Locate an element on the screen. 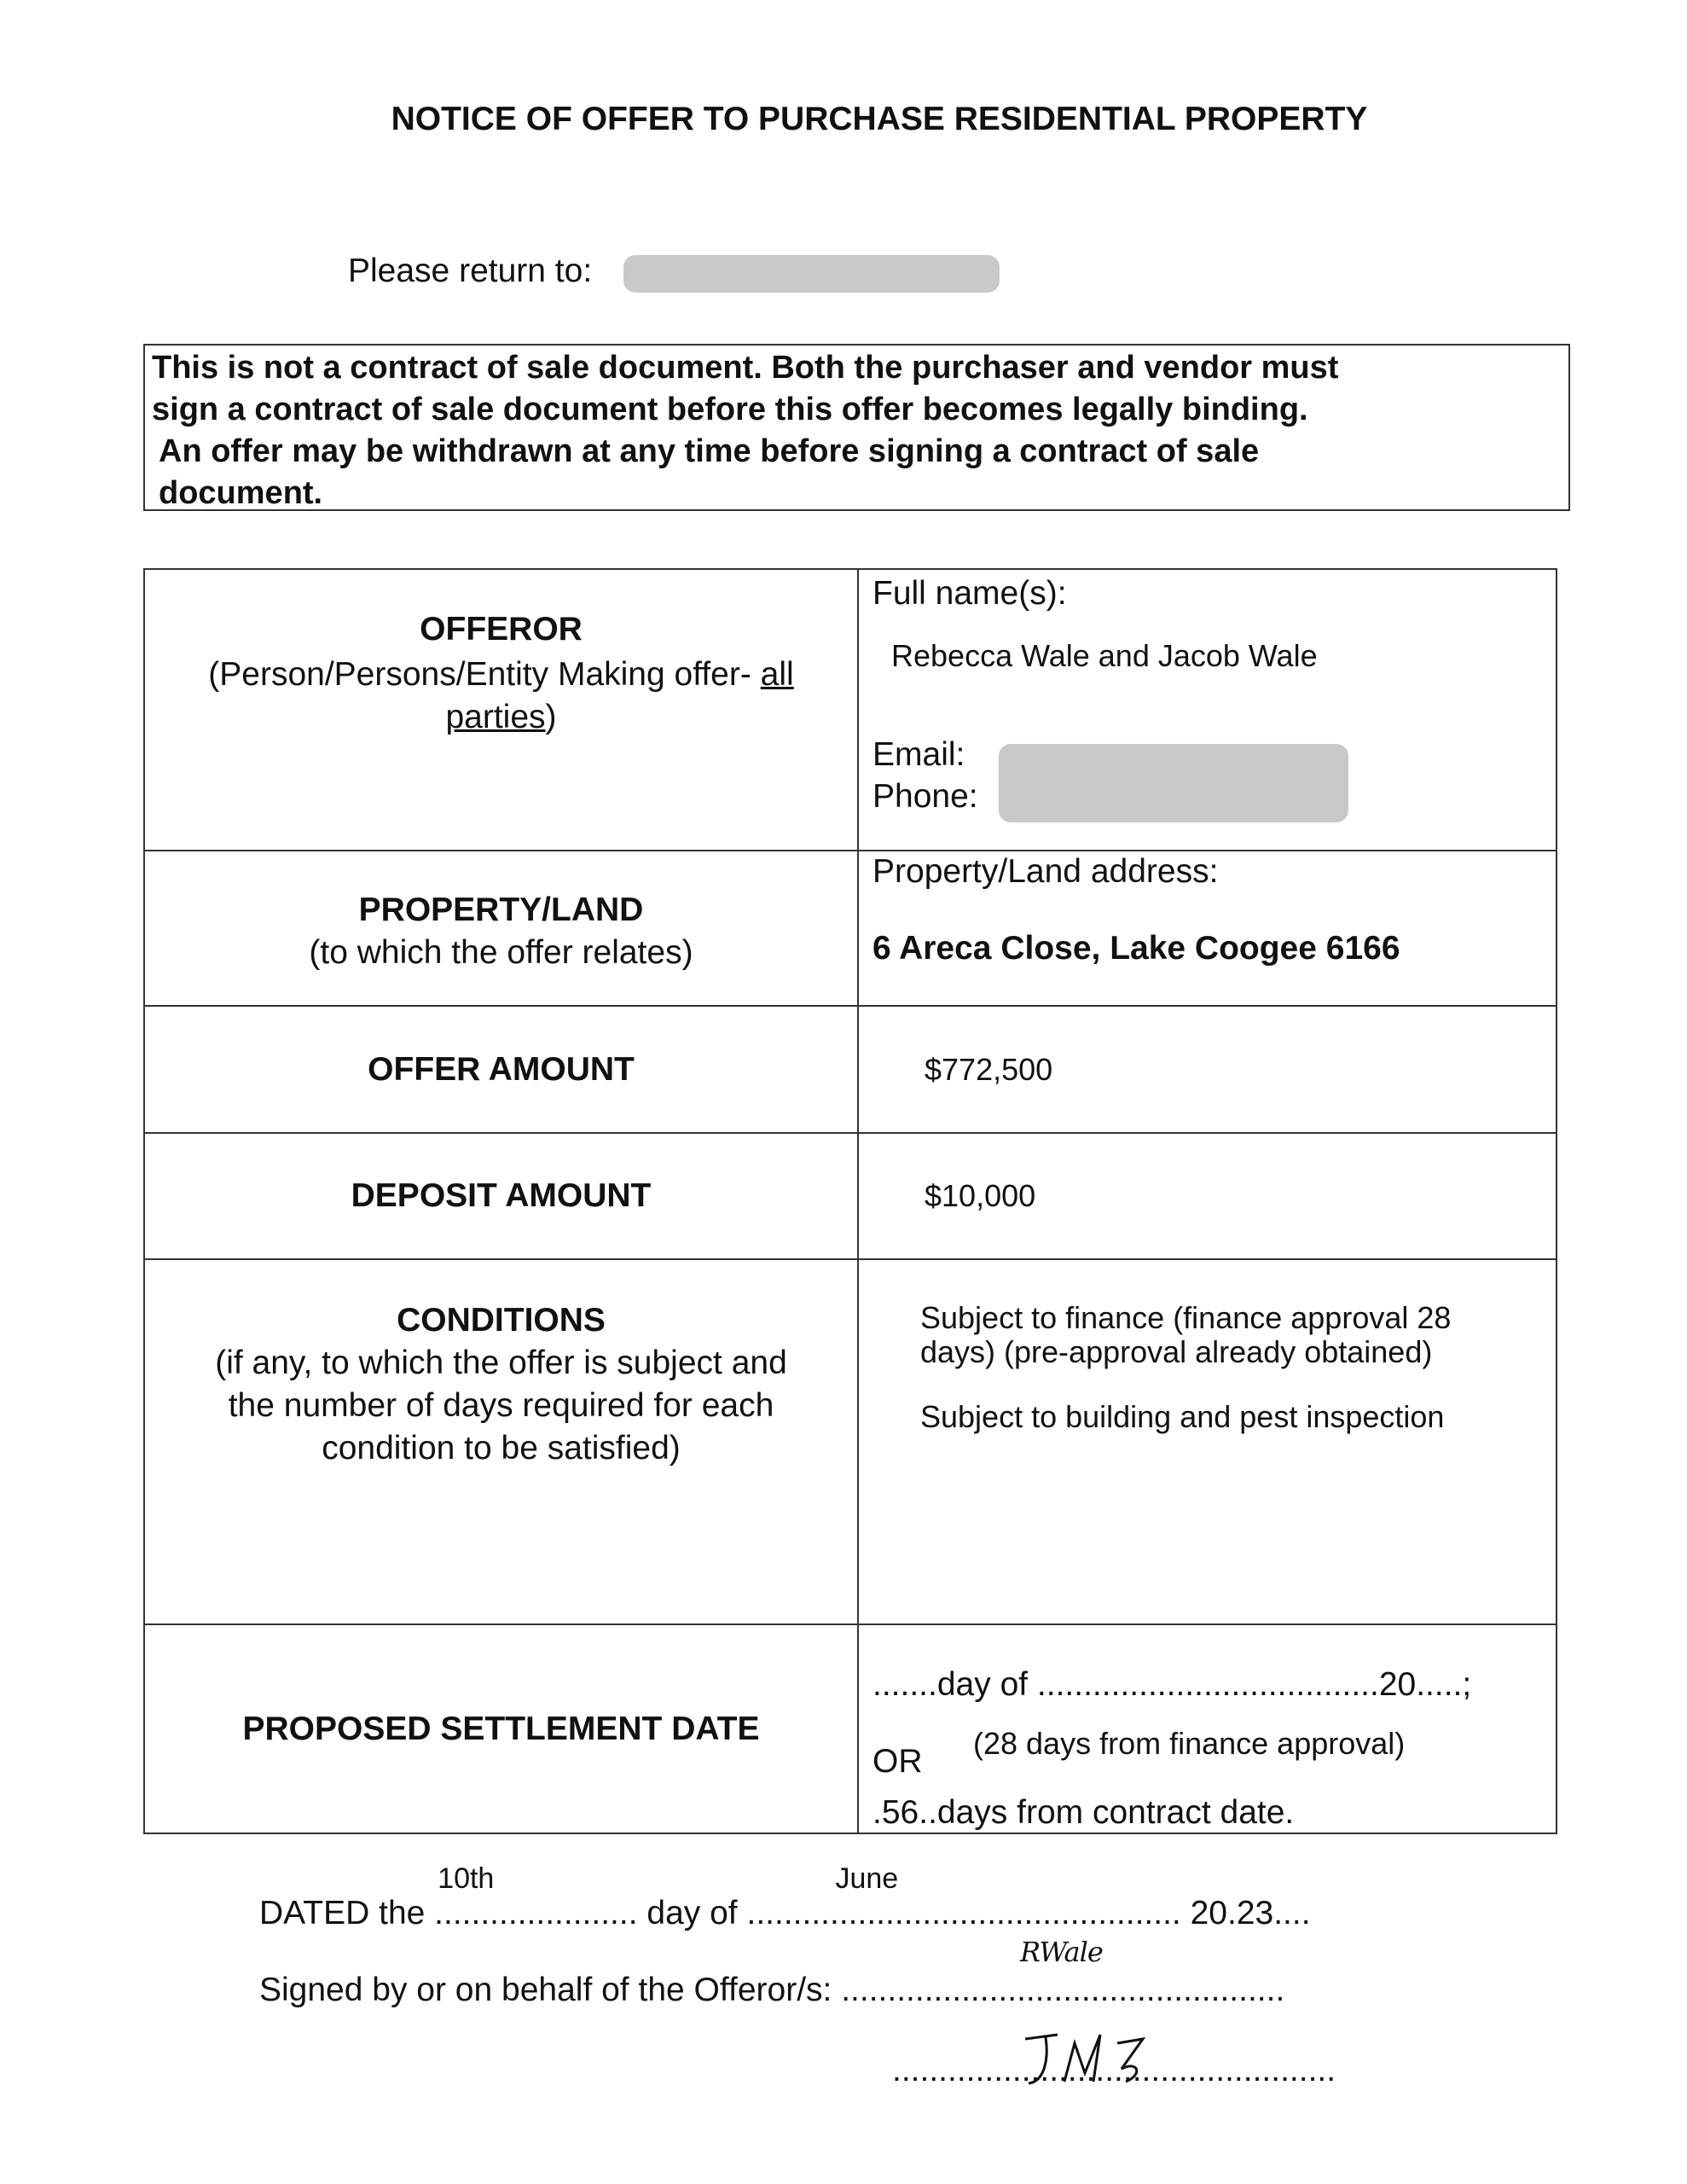 The image size is (1687, 2184). conditions-heading: CONDITIONS is located at coordinates (502, 1320).